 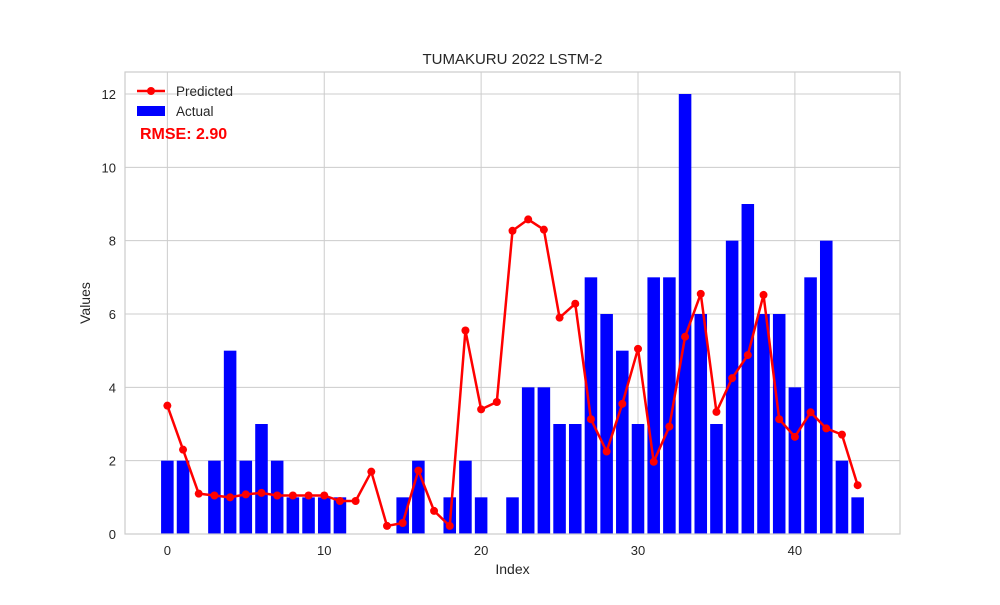 What do you see at coordinates (795, 550) in the screenshot?
I see `x-tick-label: 40` at bounding box center [795, 550].